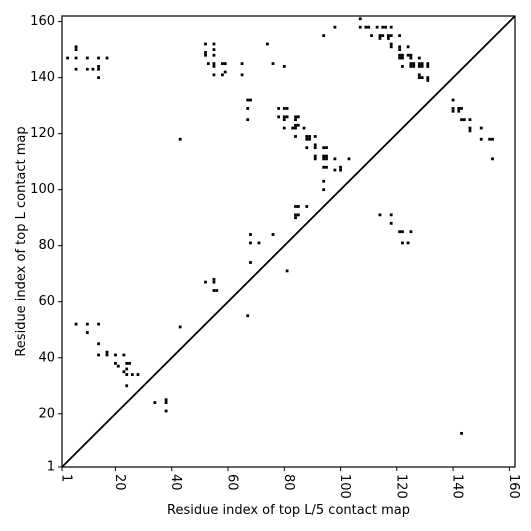 The height and width of the screenshot is (531, 531). What do you see at coordinates (513, 486) in the screenshot?
I see `x-tick-label: 160` at bounding box center [513, 486].